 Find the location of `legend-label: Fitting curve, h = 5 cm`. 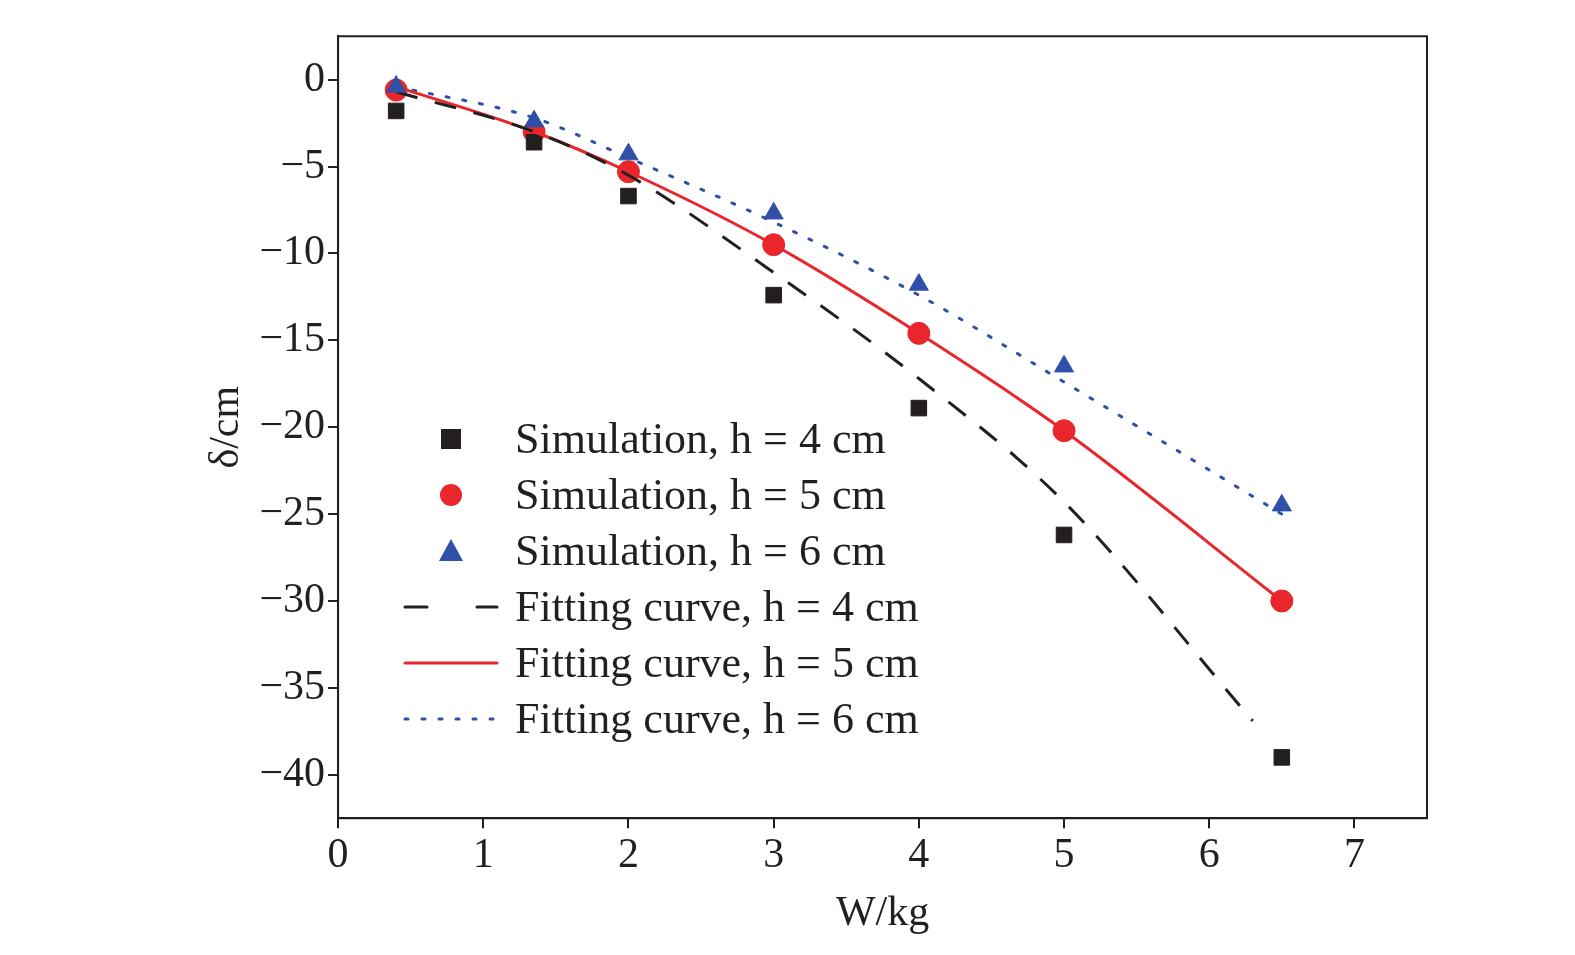

legend-label: Fitting curve, h = 5 cm is located at coordinates (717, 663).